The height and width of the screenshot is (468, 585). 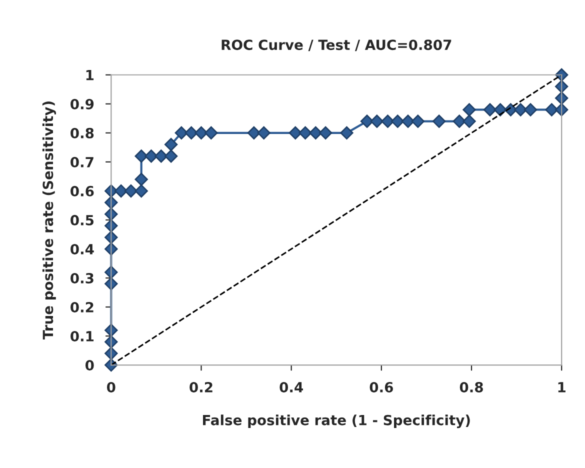 What do you see at coordinates (82, 336) in the screenshot?
I see `y-tick-label: 0.1` at bounding box center [82, 336].